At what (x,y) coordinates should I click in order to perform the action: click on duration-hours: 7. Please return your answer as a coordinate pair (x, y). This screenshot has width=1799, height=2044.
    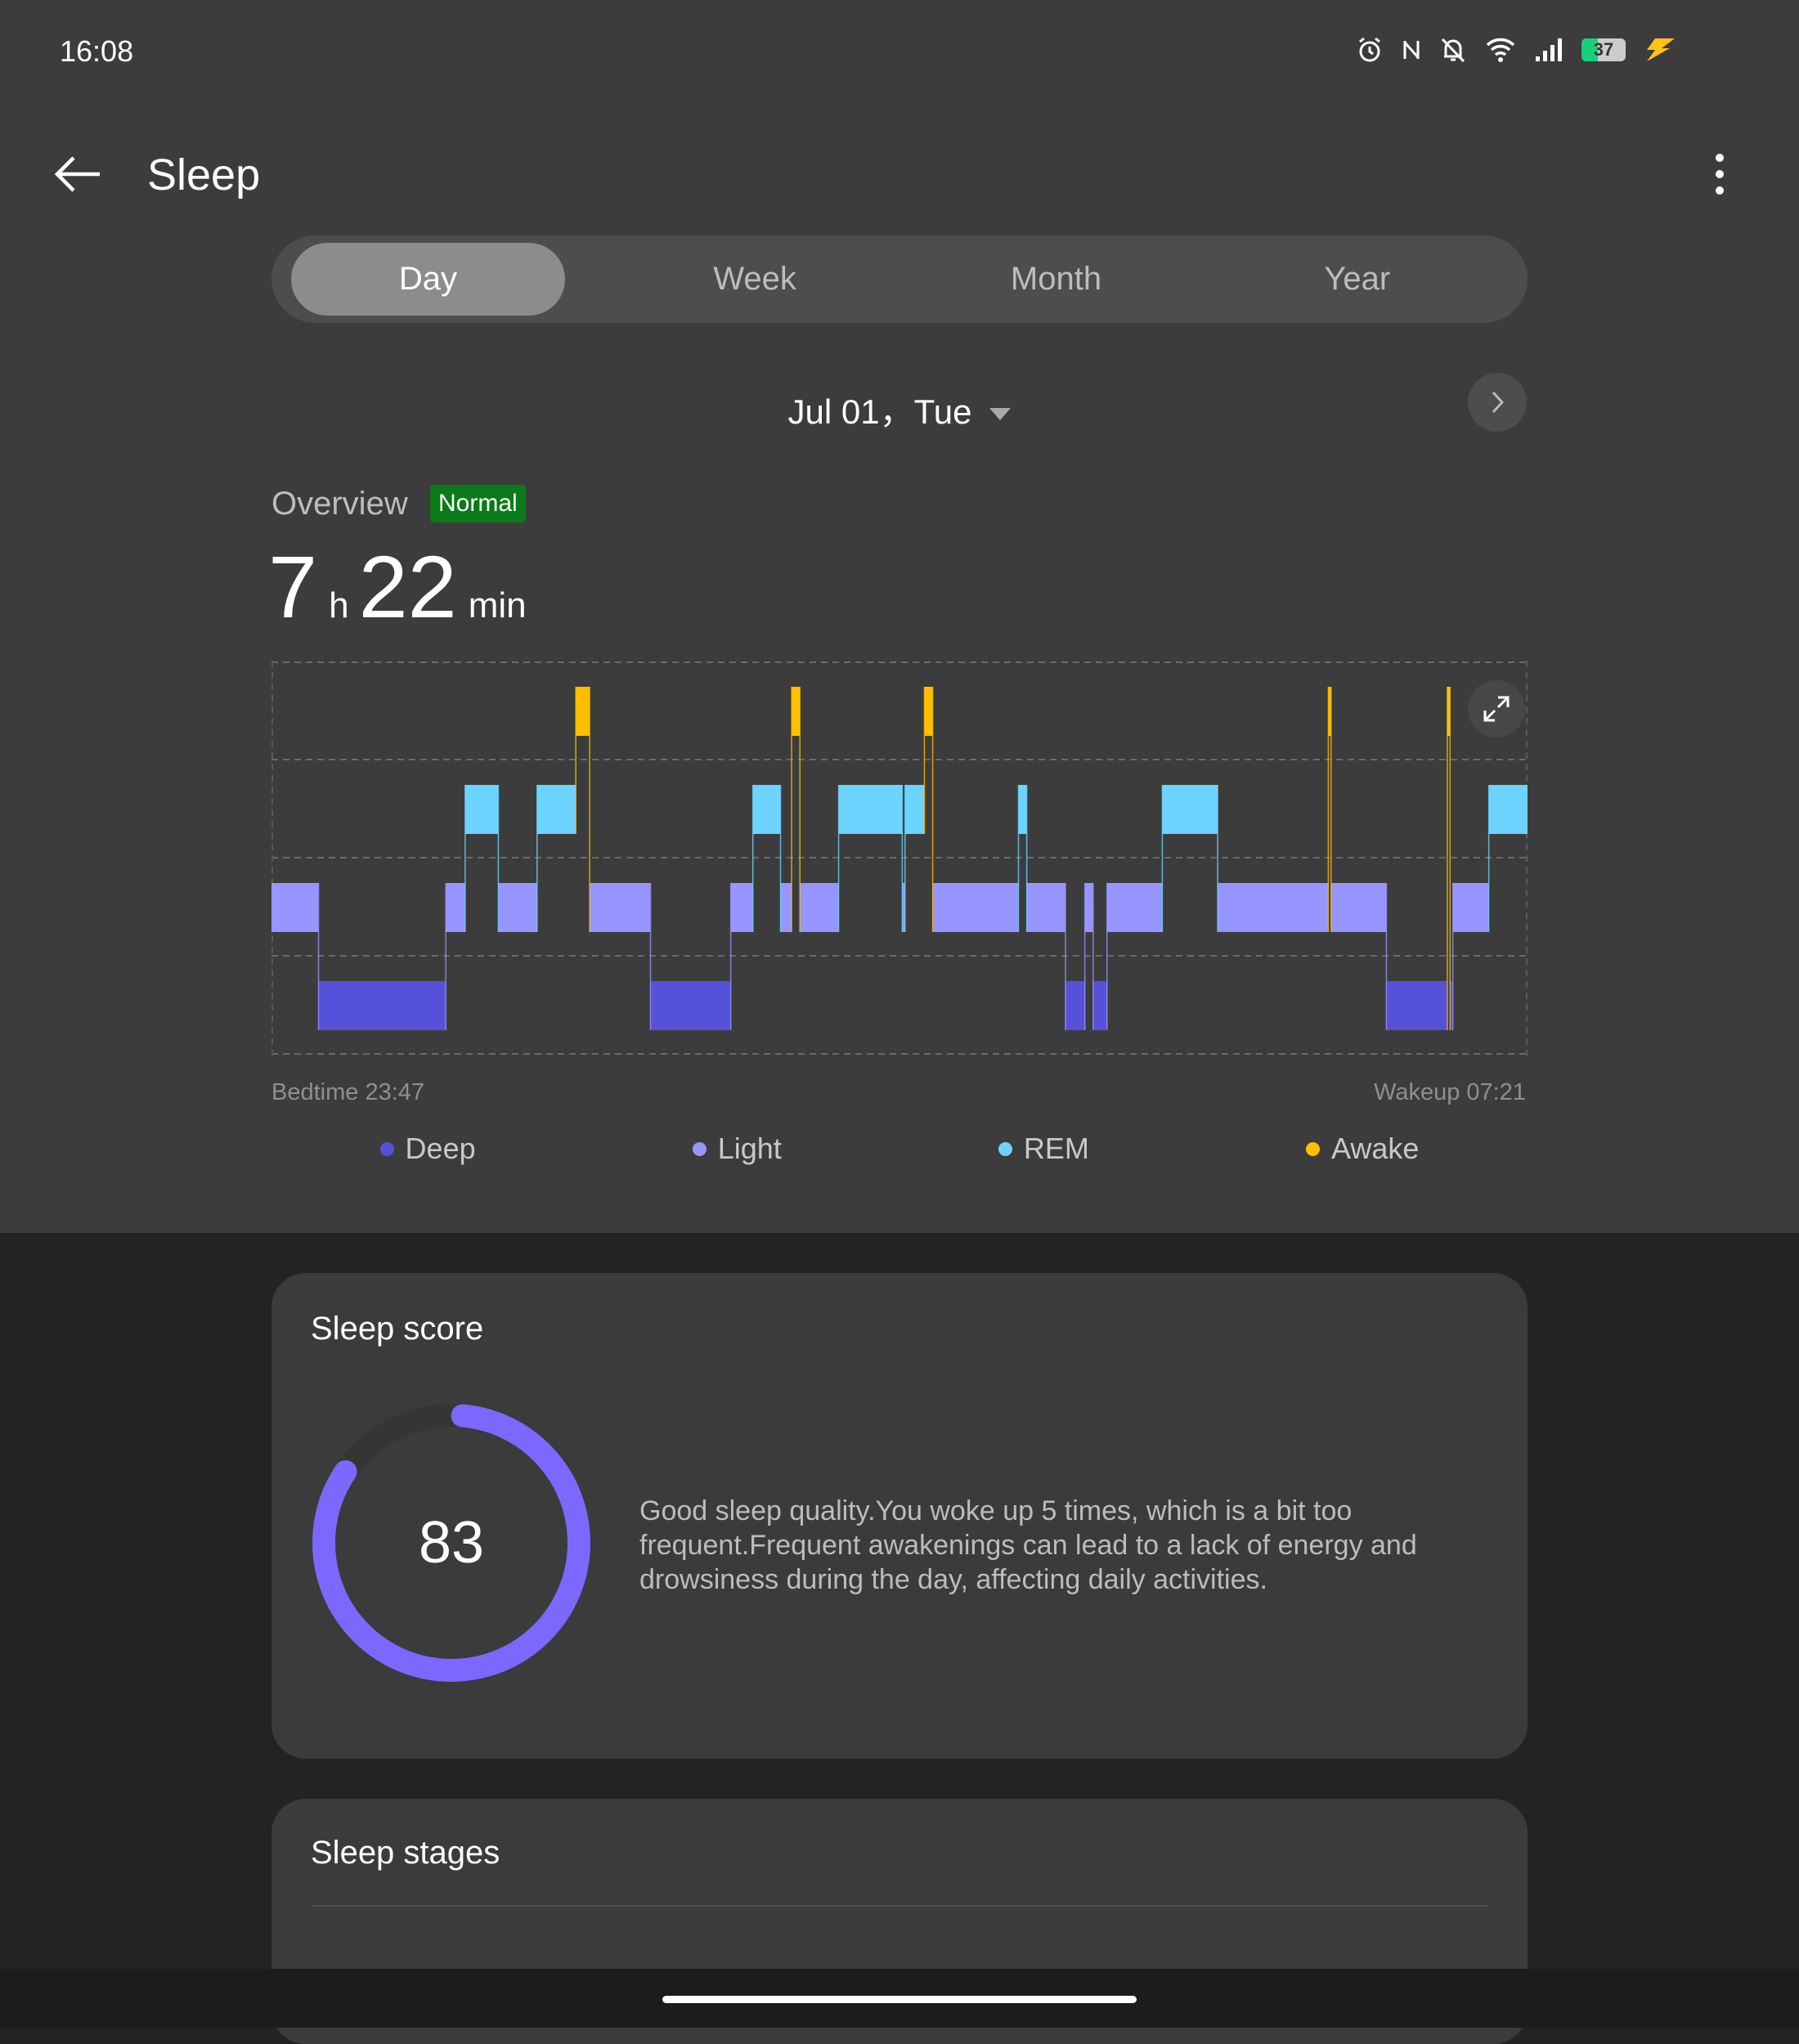
    Looking at the image, I should click on (293, 586).